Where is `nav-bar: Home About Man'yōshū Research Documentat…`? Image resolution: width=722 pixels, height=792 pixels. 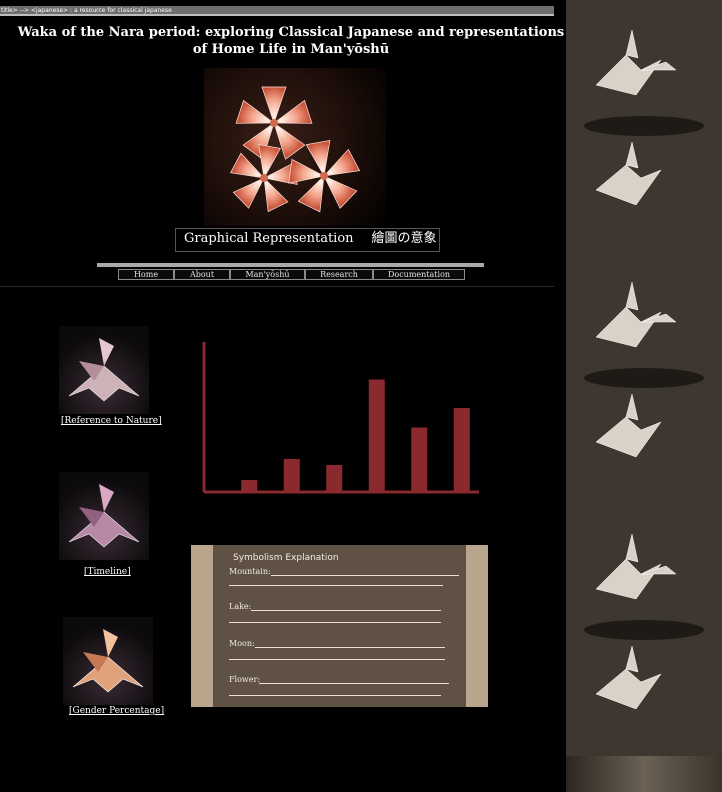
nav-bar: Home About Man'yōshū Research Documentat… is located at coordinates (291, 274).